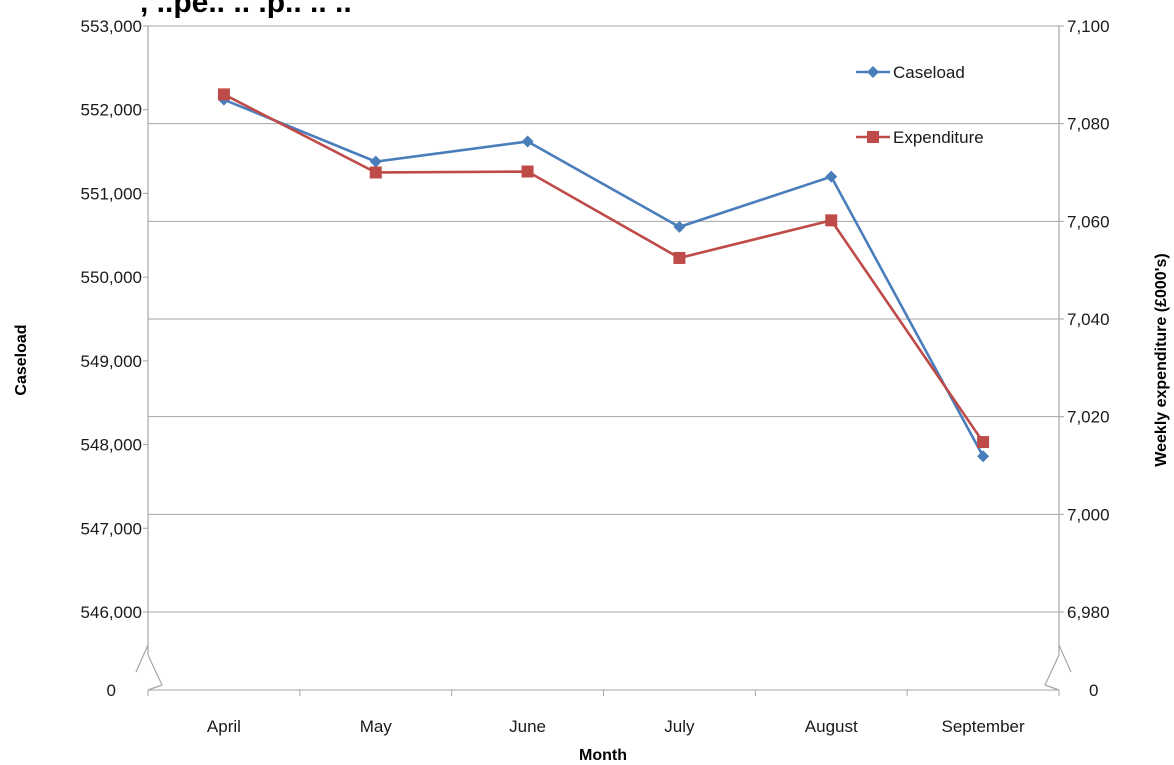 The height and width of the screenshot is (765, 1174). I want to click on x-axis-title: Month, so click(603, 755).